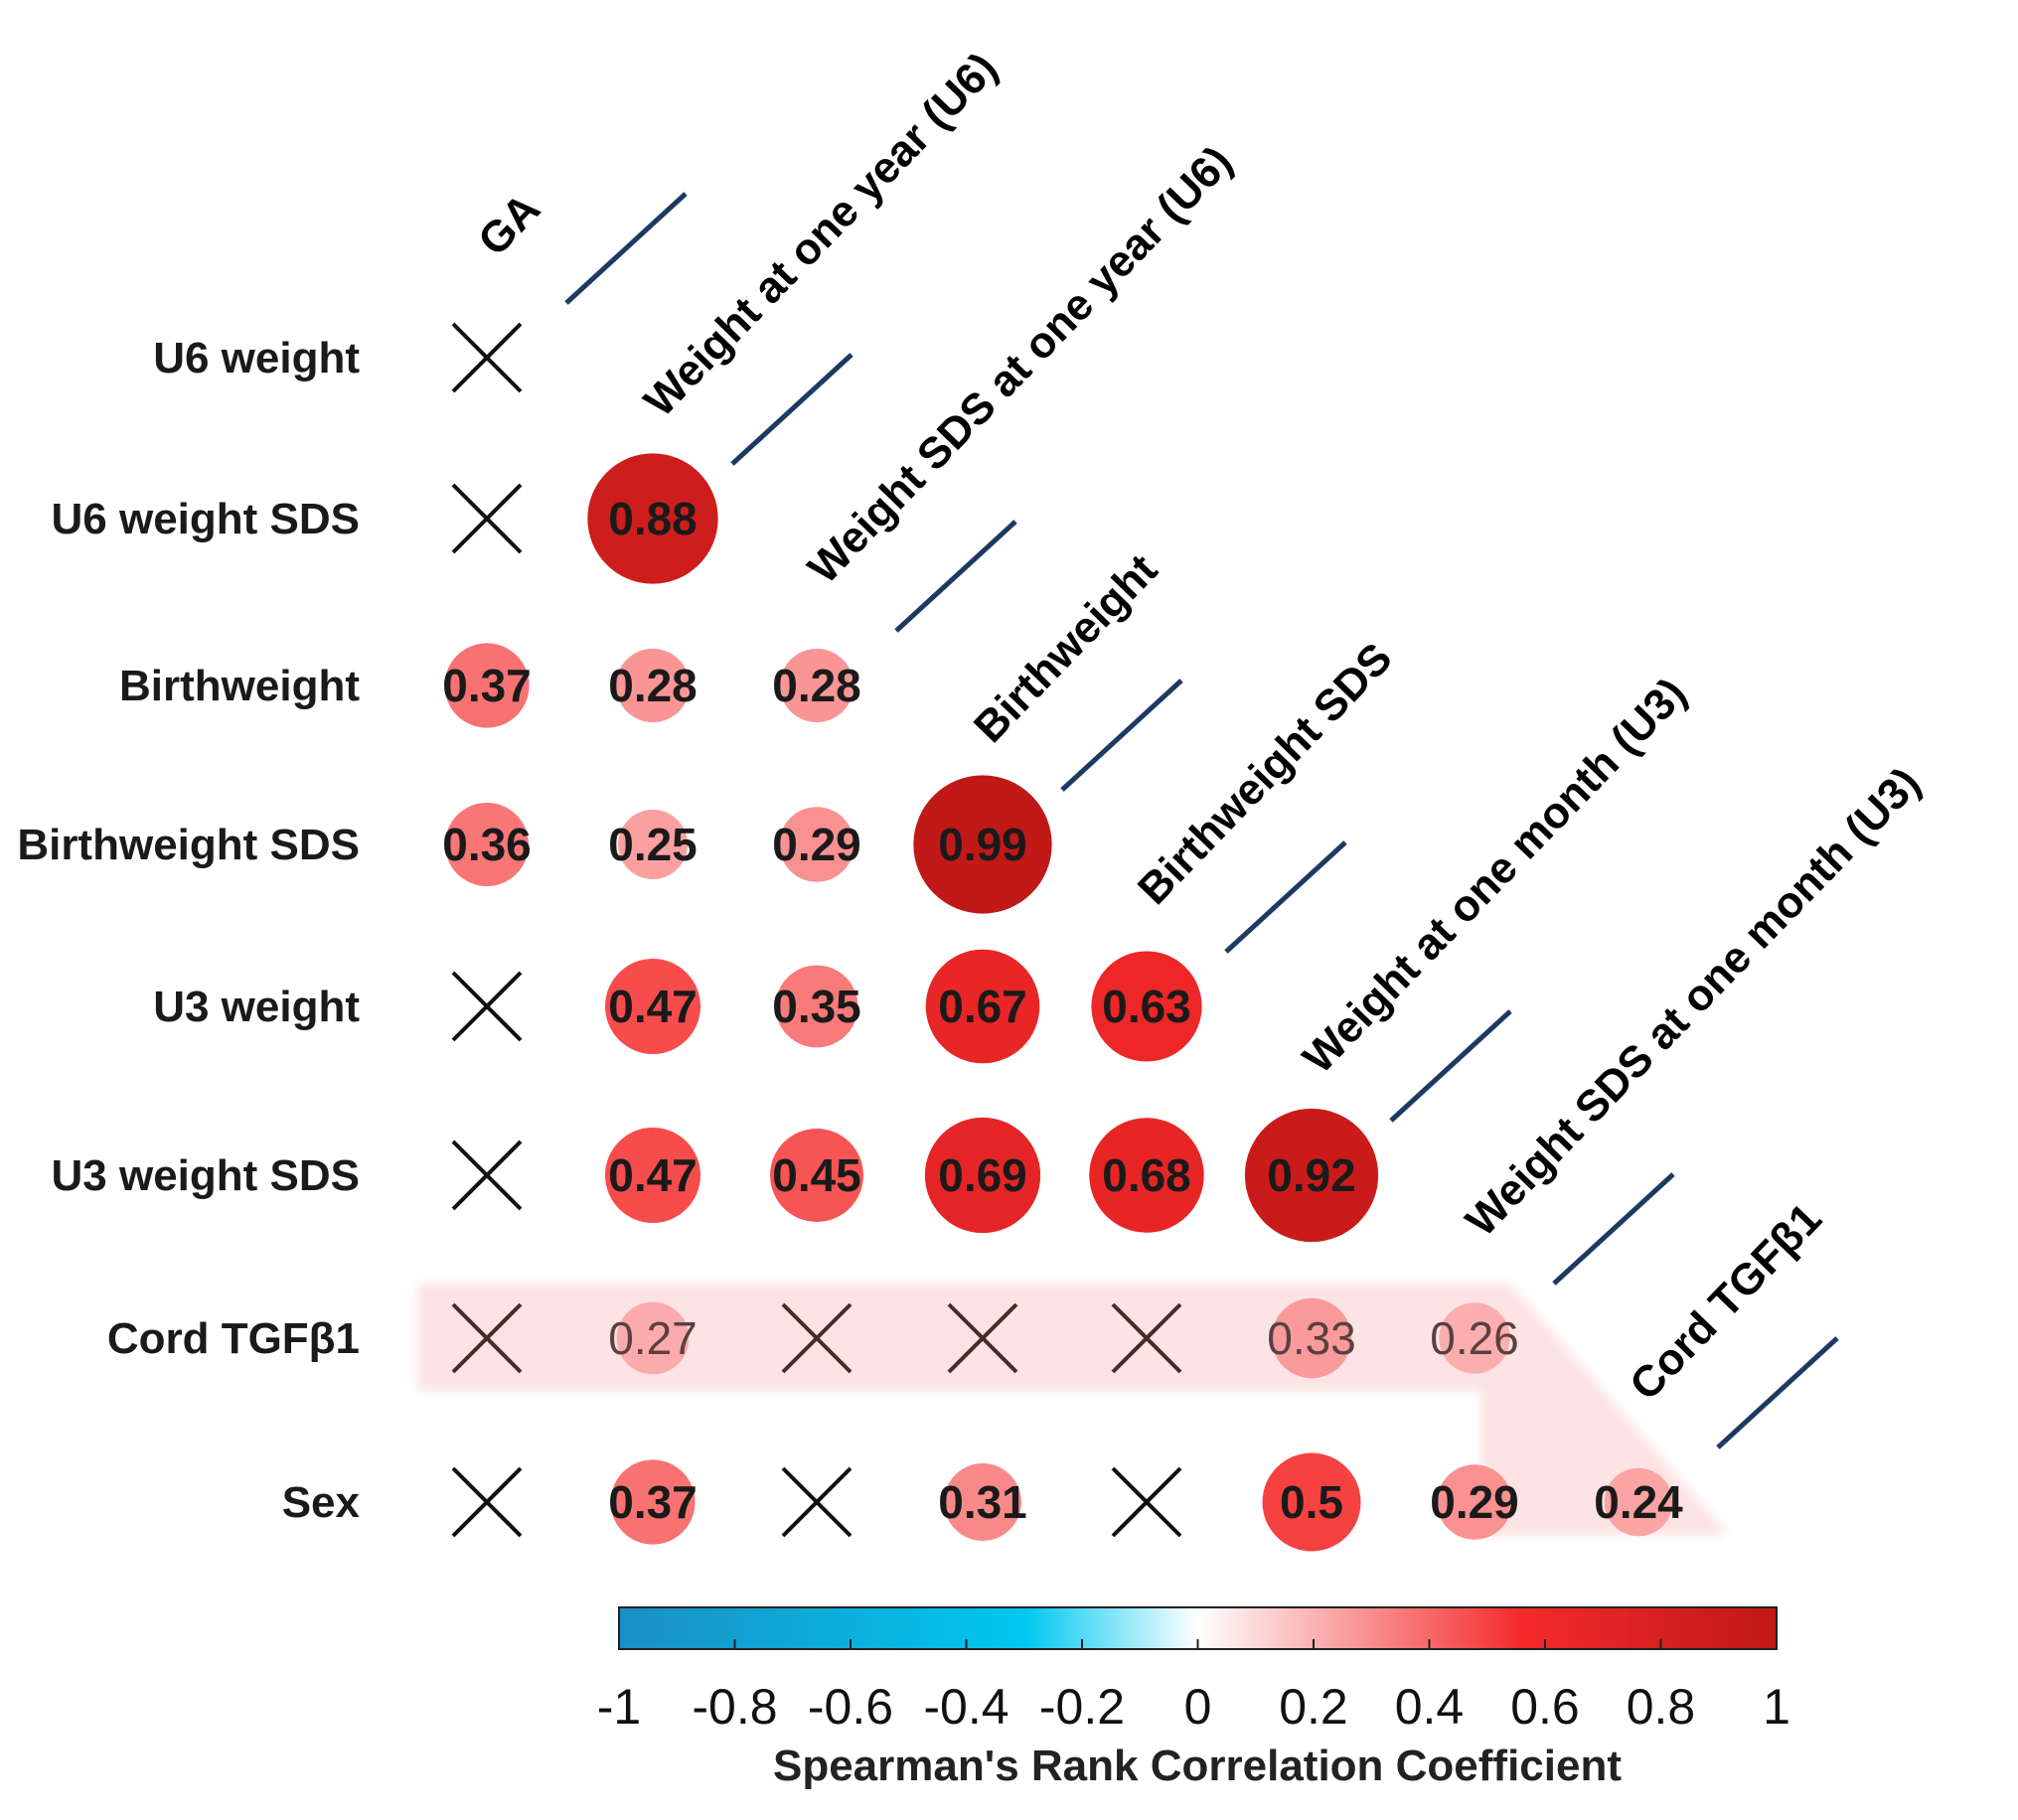  I want to click on correlation-value: 0.31, so click(983, 1502).